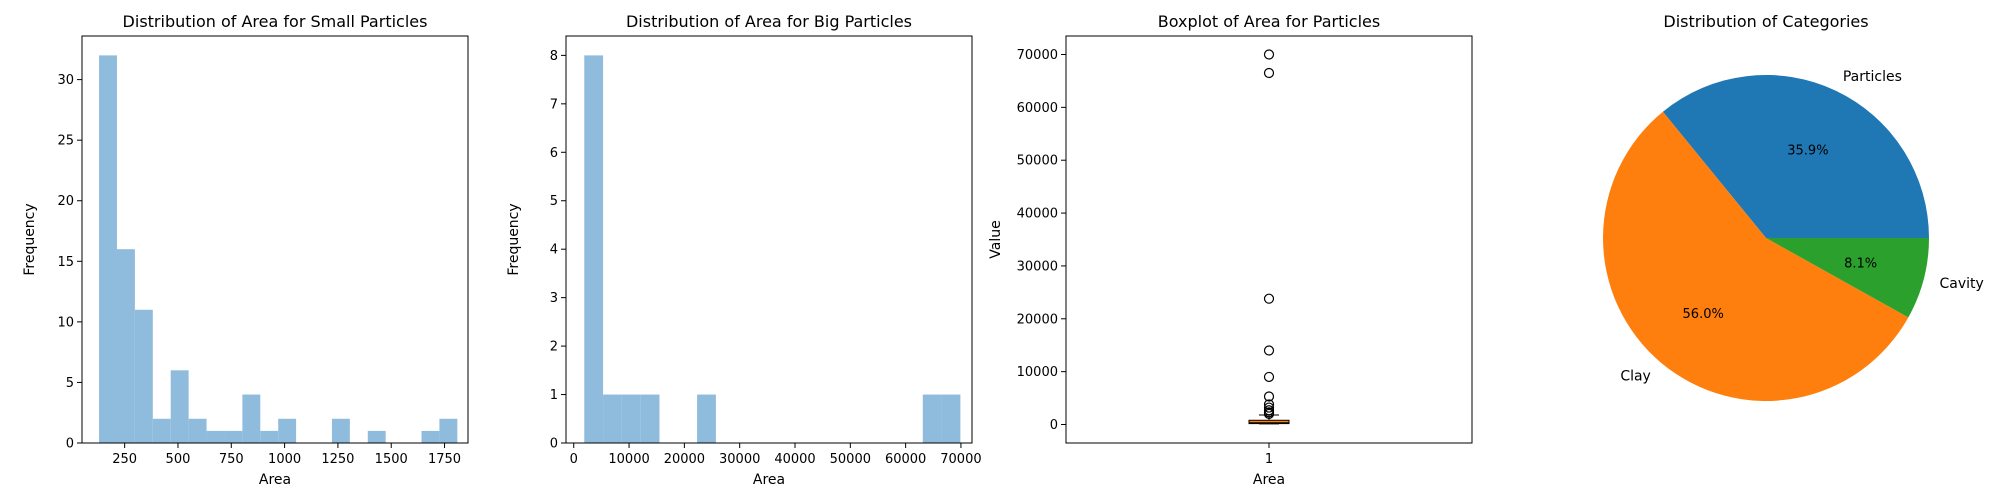 This screenshot has width=2000, height=500. What do you see at coordinates (65, 141) in the screenshot?
I see `y-tick-label: 25` at bounding box center [65, 141].